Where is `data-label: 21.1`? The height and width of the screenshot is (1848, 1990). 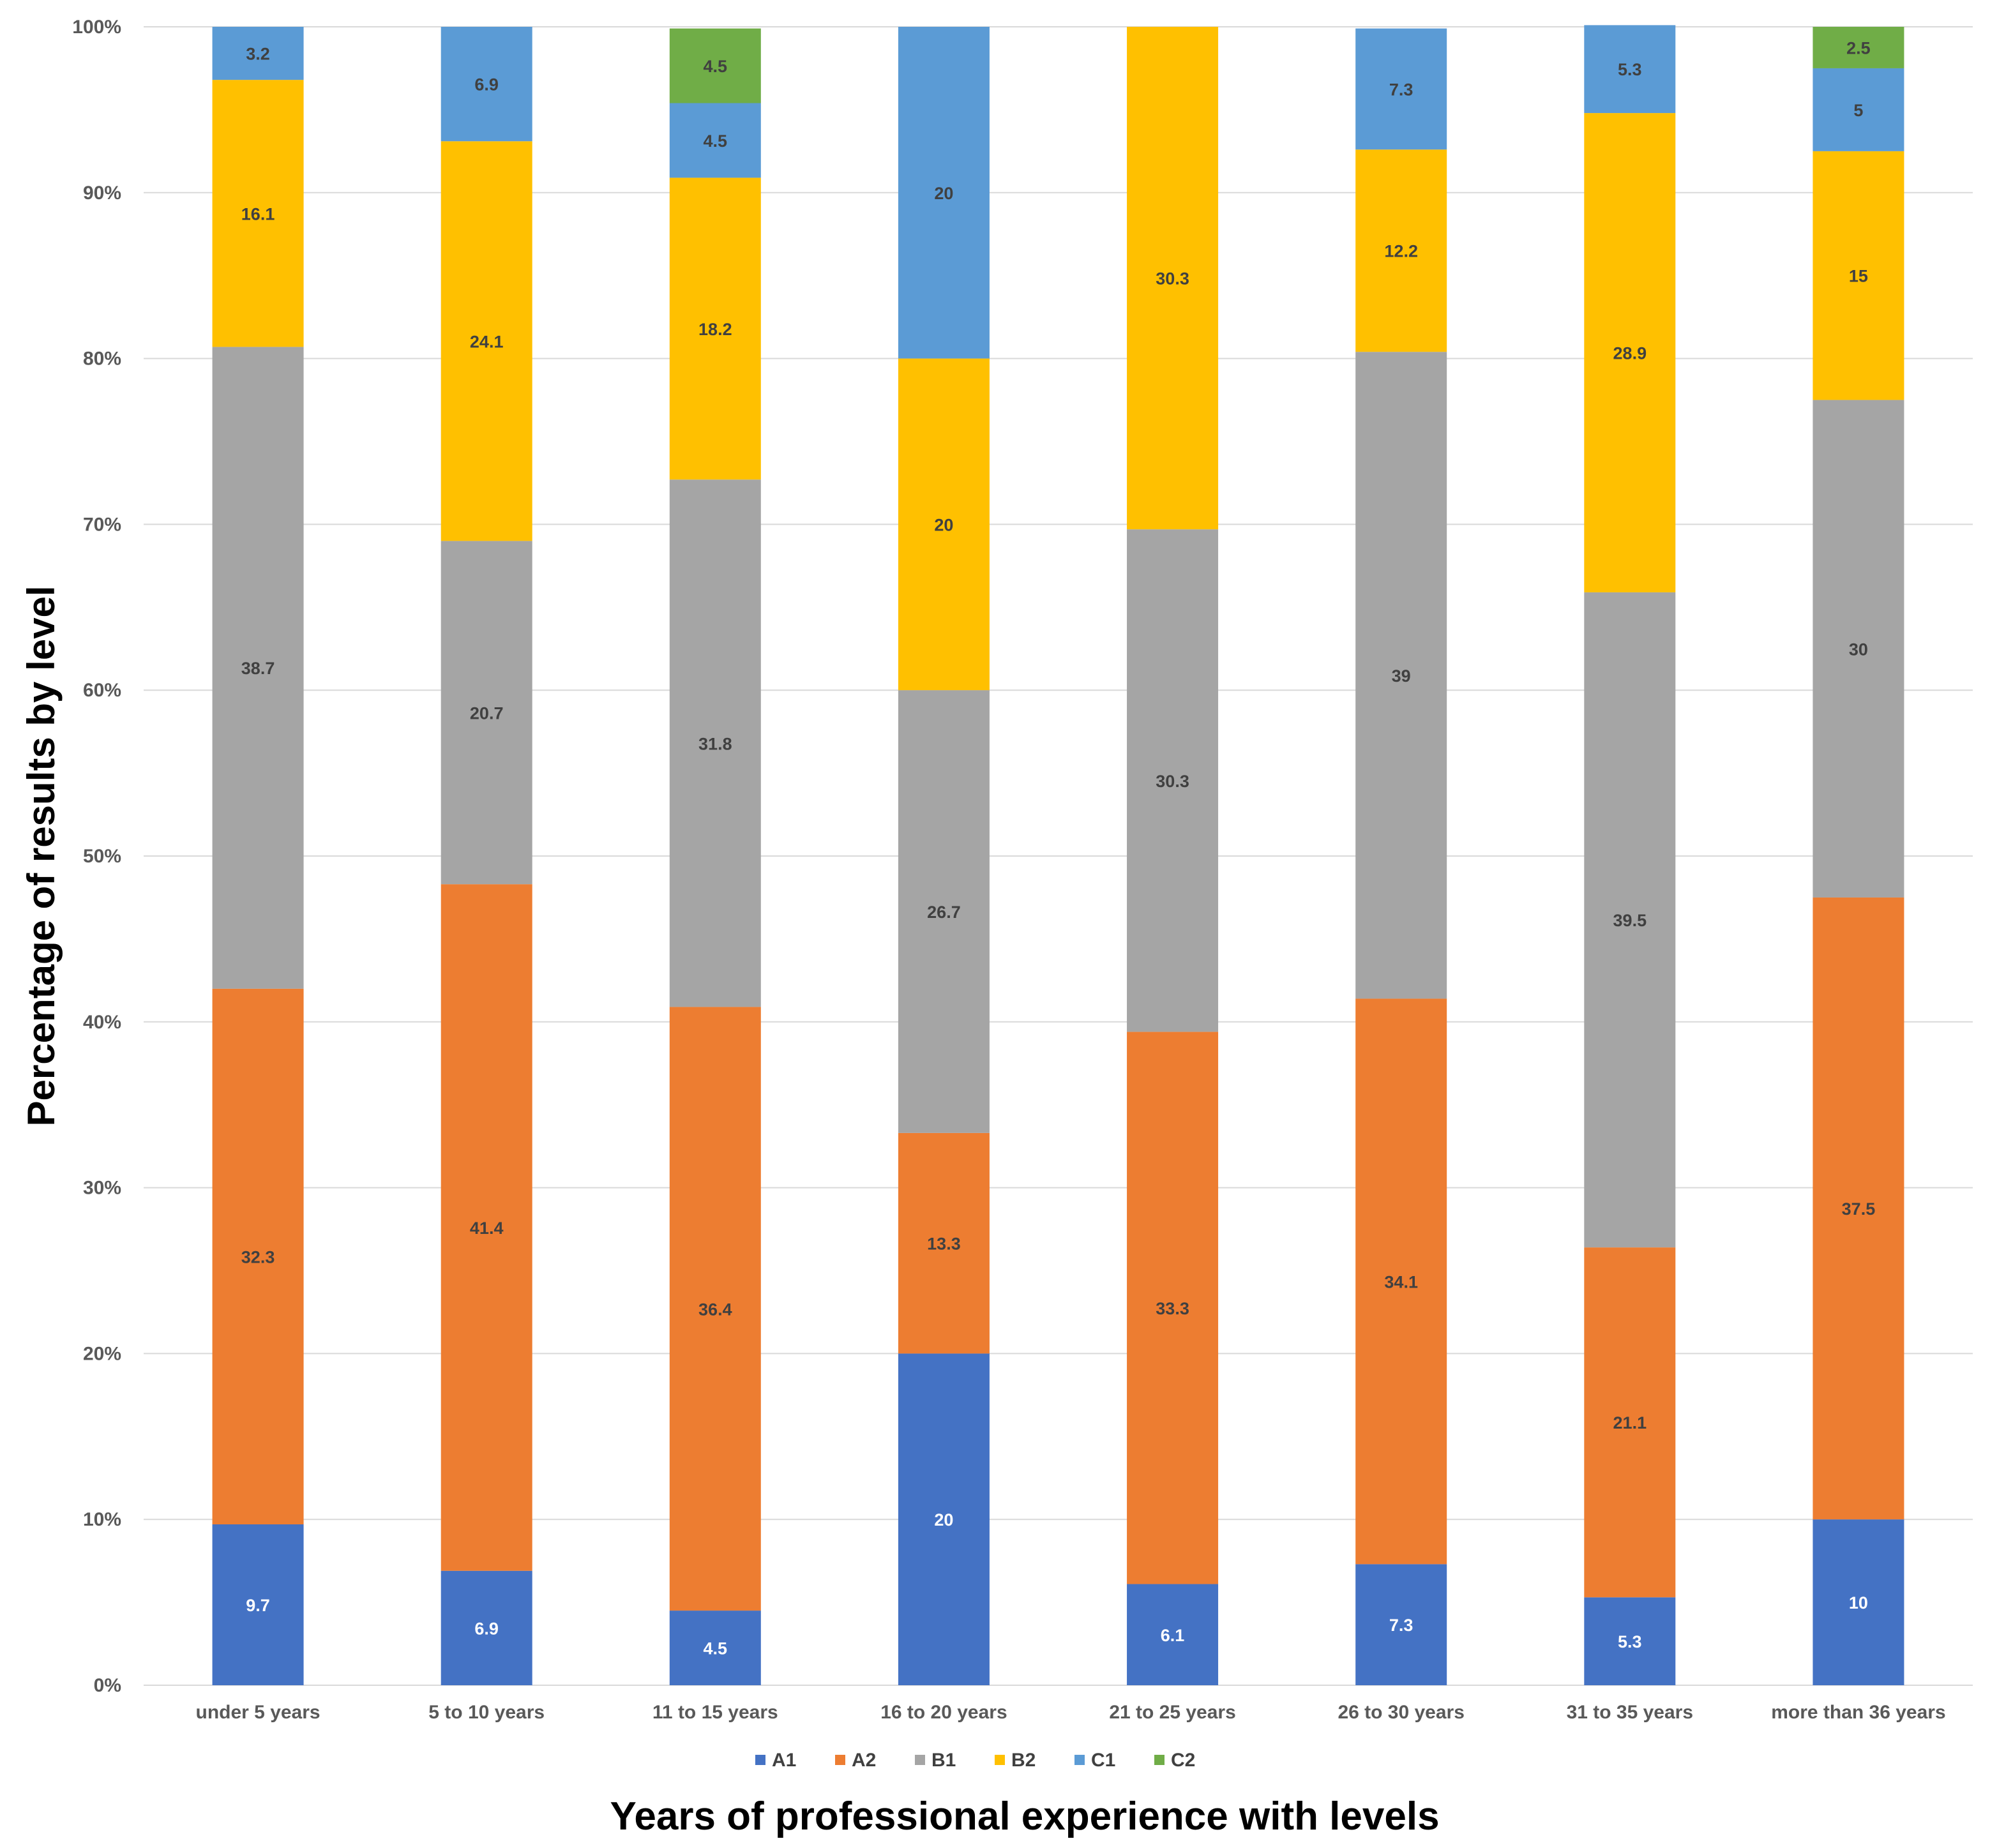 data-label: 21.1 is located at coordinates (1630, 1422).